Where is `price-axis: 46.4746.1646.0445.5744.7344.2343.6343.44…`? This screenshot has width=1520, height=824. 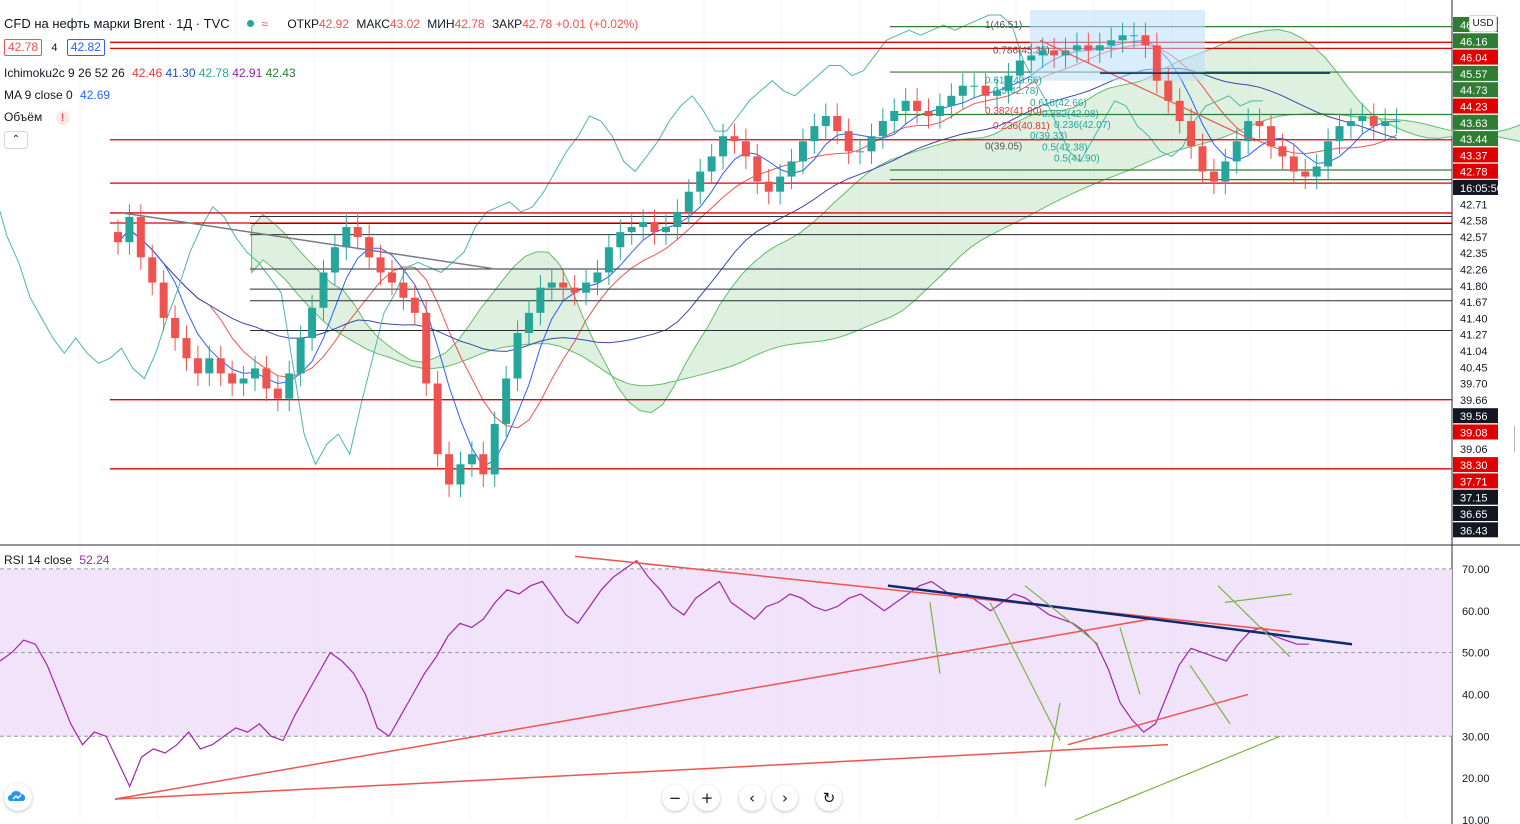 price-axis: 46.4746.1646.0445.5744.7344.2343.6343.44… is located at coordinates (1478, 277).